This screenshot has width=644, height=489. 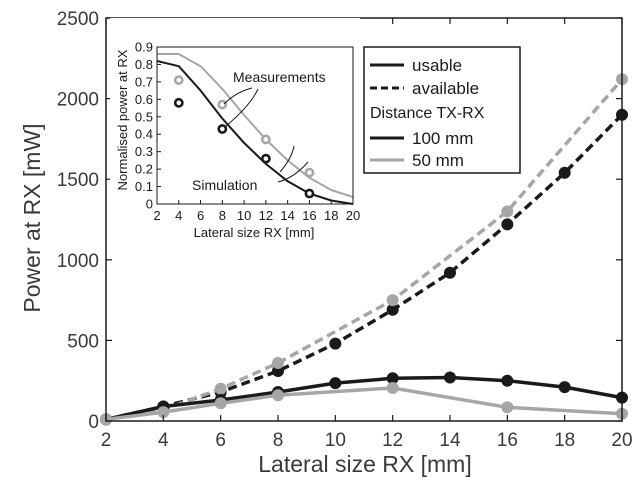 What do you see at coordinates (438, 160) in the screenshot?
I see `legend-50mm-label: 50 mm` at bounding box center [438, 160].